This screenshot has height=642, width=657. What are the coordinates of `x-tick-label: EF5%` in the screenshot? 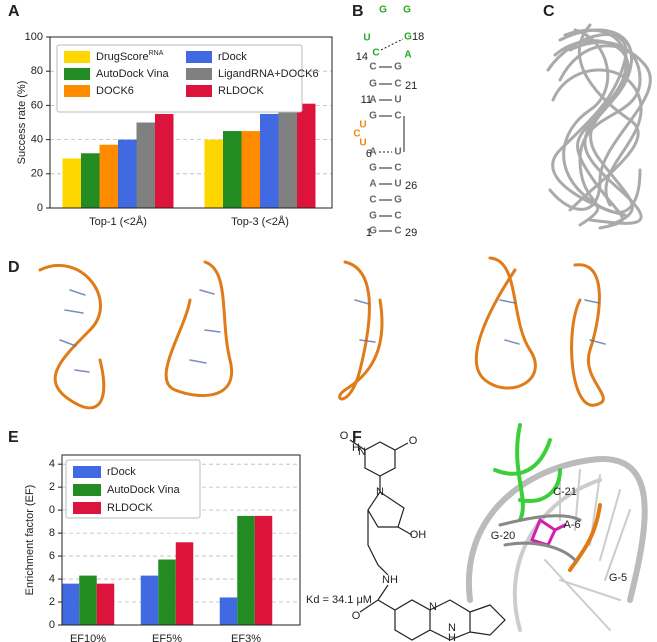 It's located at (167, 637).